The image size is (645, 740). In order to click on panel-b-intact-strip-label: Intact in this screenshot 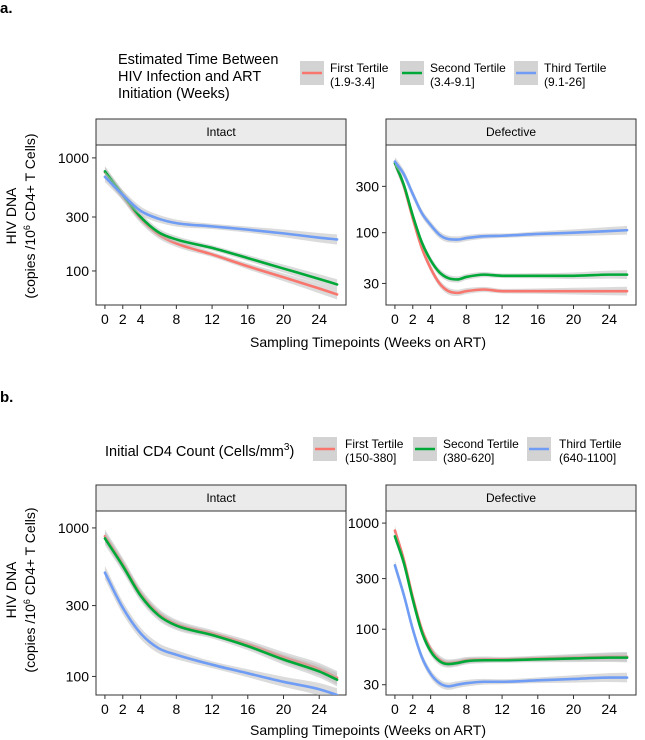, I will do `click(221, 498)`.